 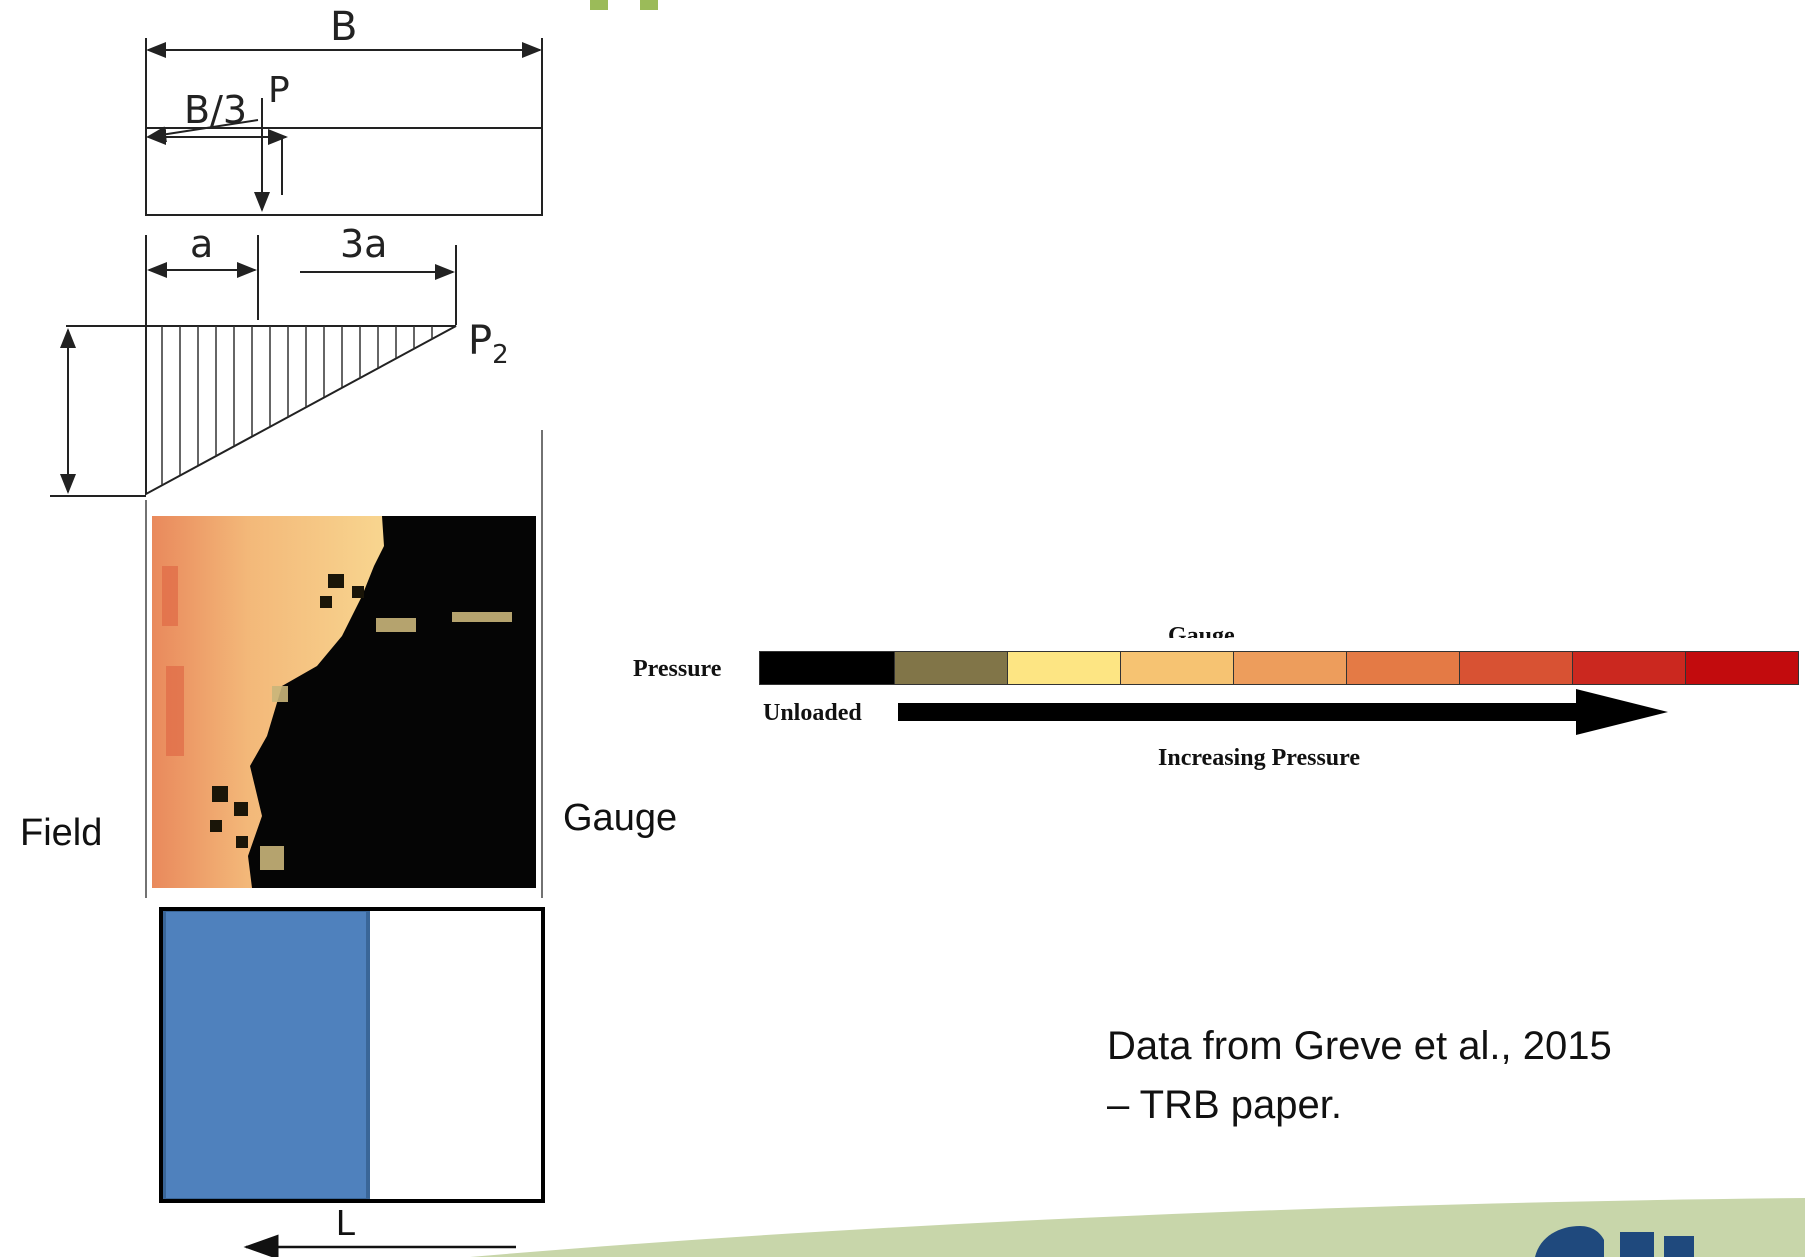 What do you see at coordinates (1259, 758) in the screenshot?
I see `increasing-pressure-label: Increasing Pressure` at bounding box center [1259, 758].